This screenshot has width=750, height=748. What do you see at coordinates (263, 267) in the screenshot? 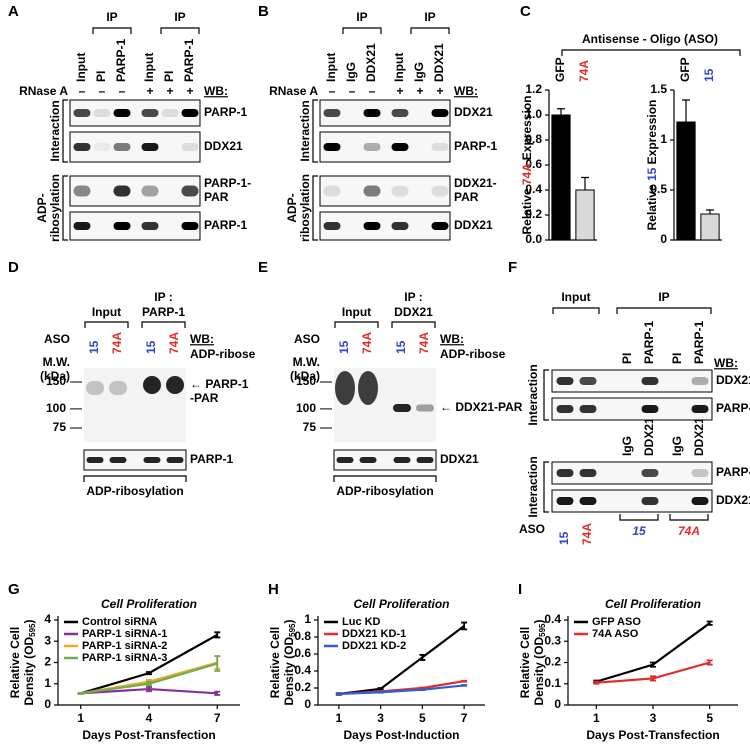
I see `panel-letter: E` at bounding box center [263, 267].